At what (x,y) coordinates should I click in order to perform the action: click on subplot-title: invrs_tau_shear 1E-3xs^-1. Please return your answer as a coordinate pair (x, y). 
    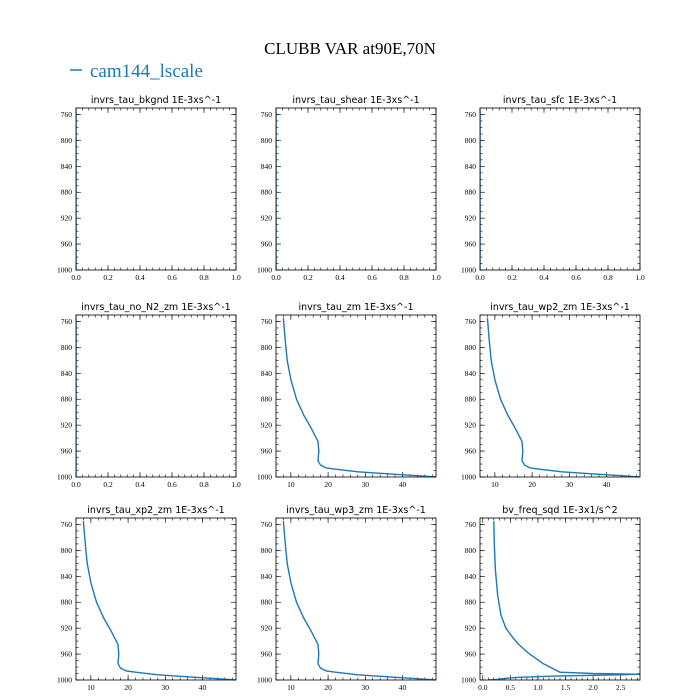
    Looking at the image, I should click on (355, 100).